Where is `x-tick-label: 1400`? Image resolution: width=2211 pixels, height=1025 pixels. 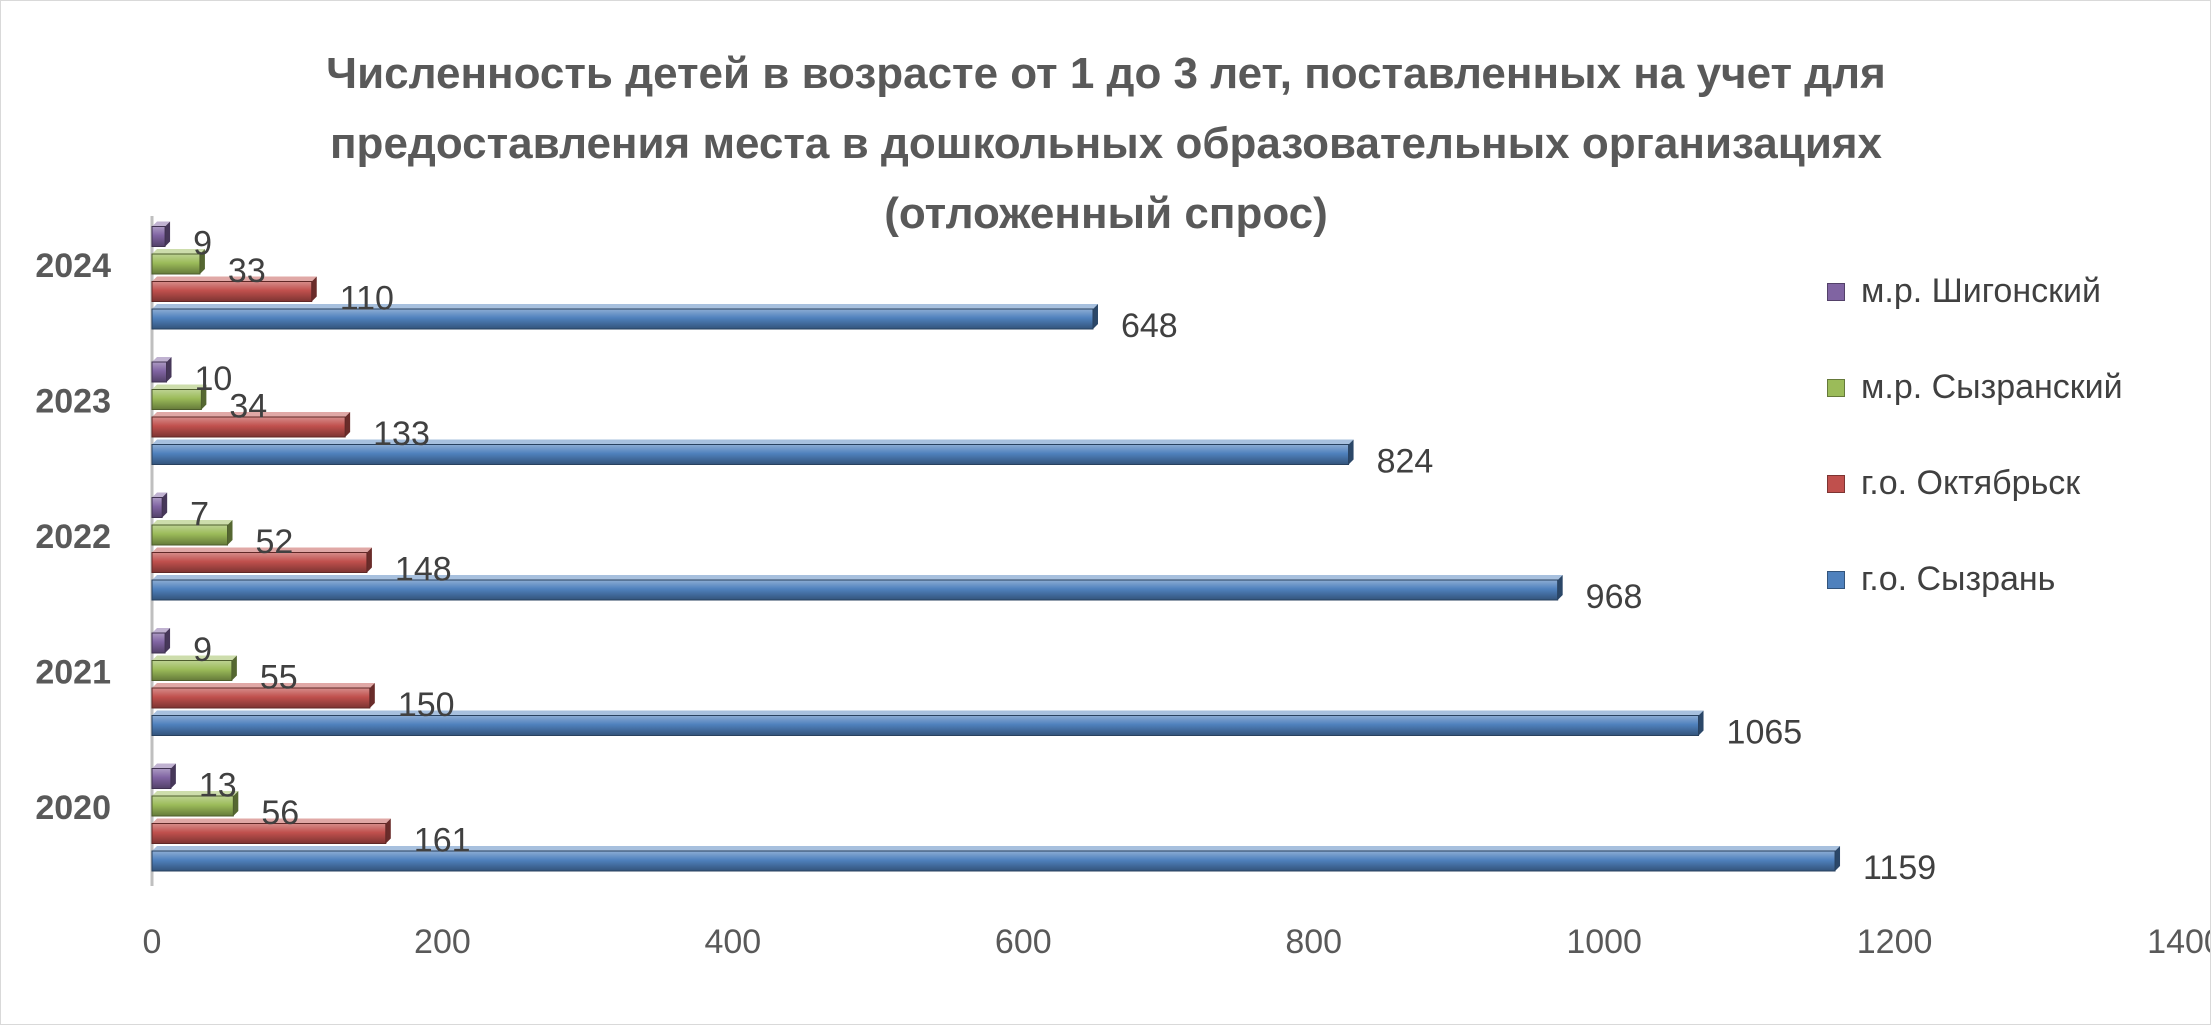
x-tick-label: 1400 is located at coordinates (2178, 942).